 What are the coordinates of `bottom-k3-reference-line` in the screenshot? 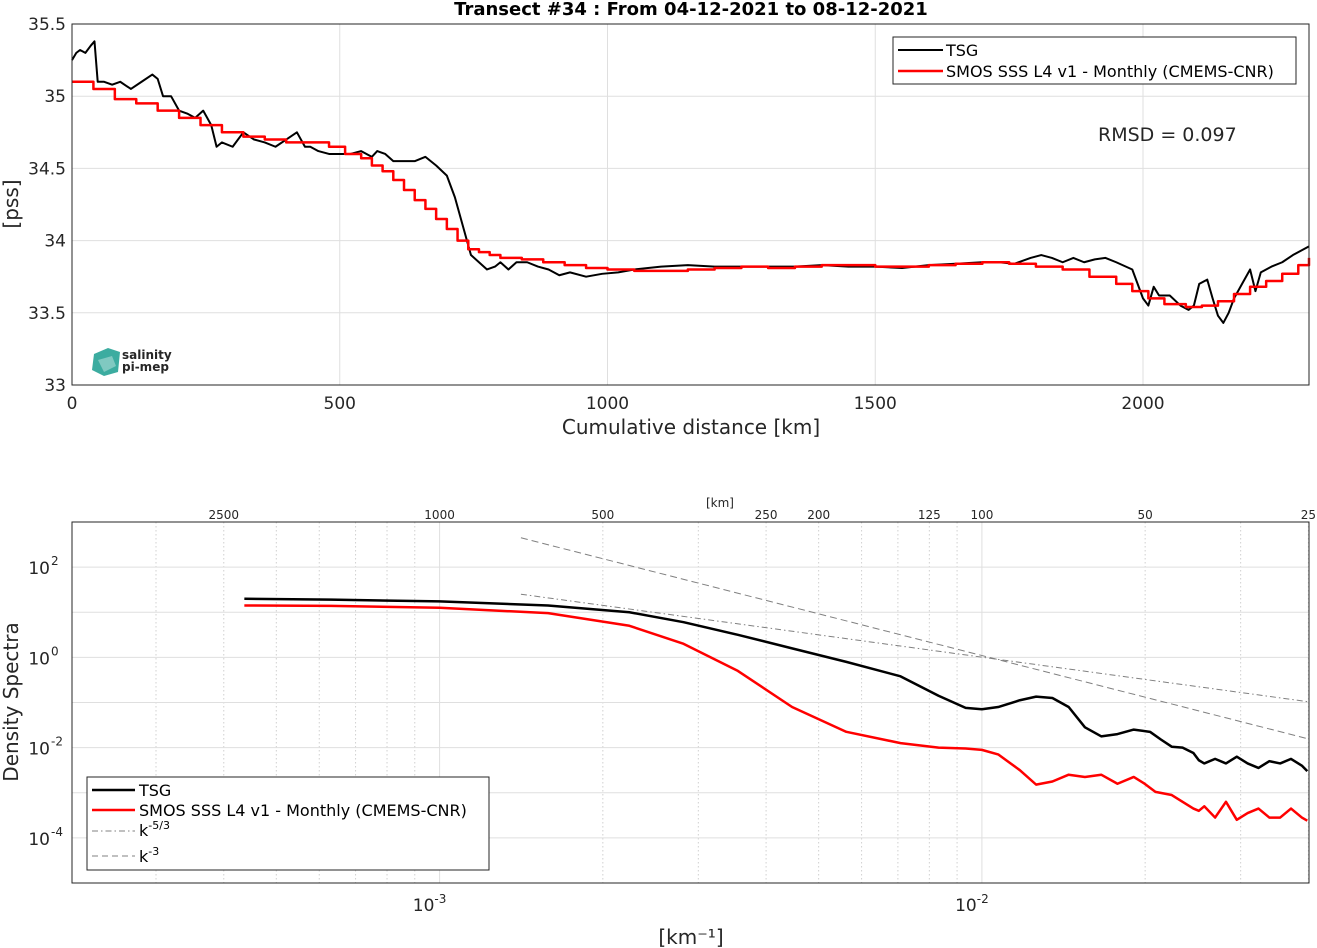 It's located at (914, 638).